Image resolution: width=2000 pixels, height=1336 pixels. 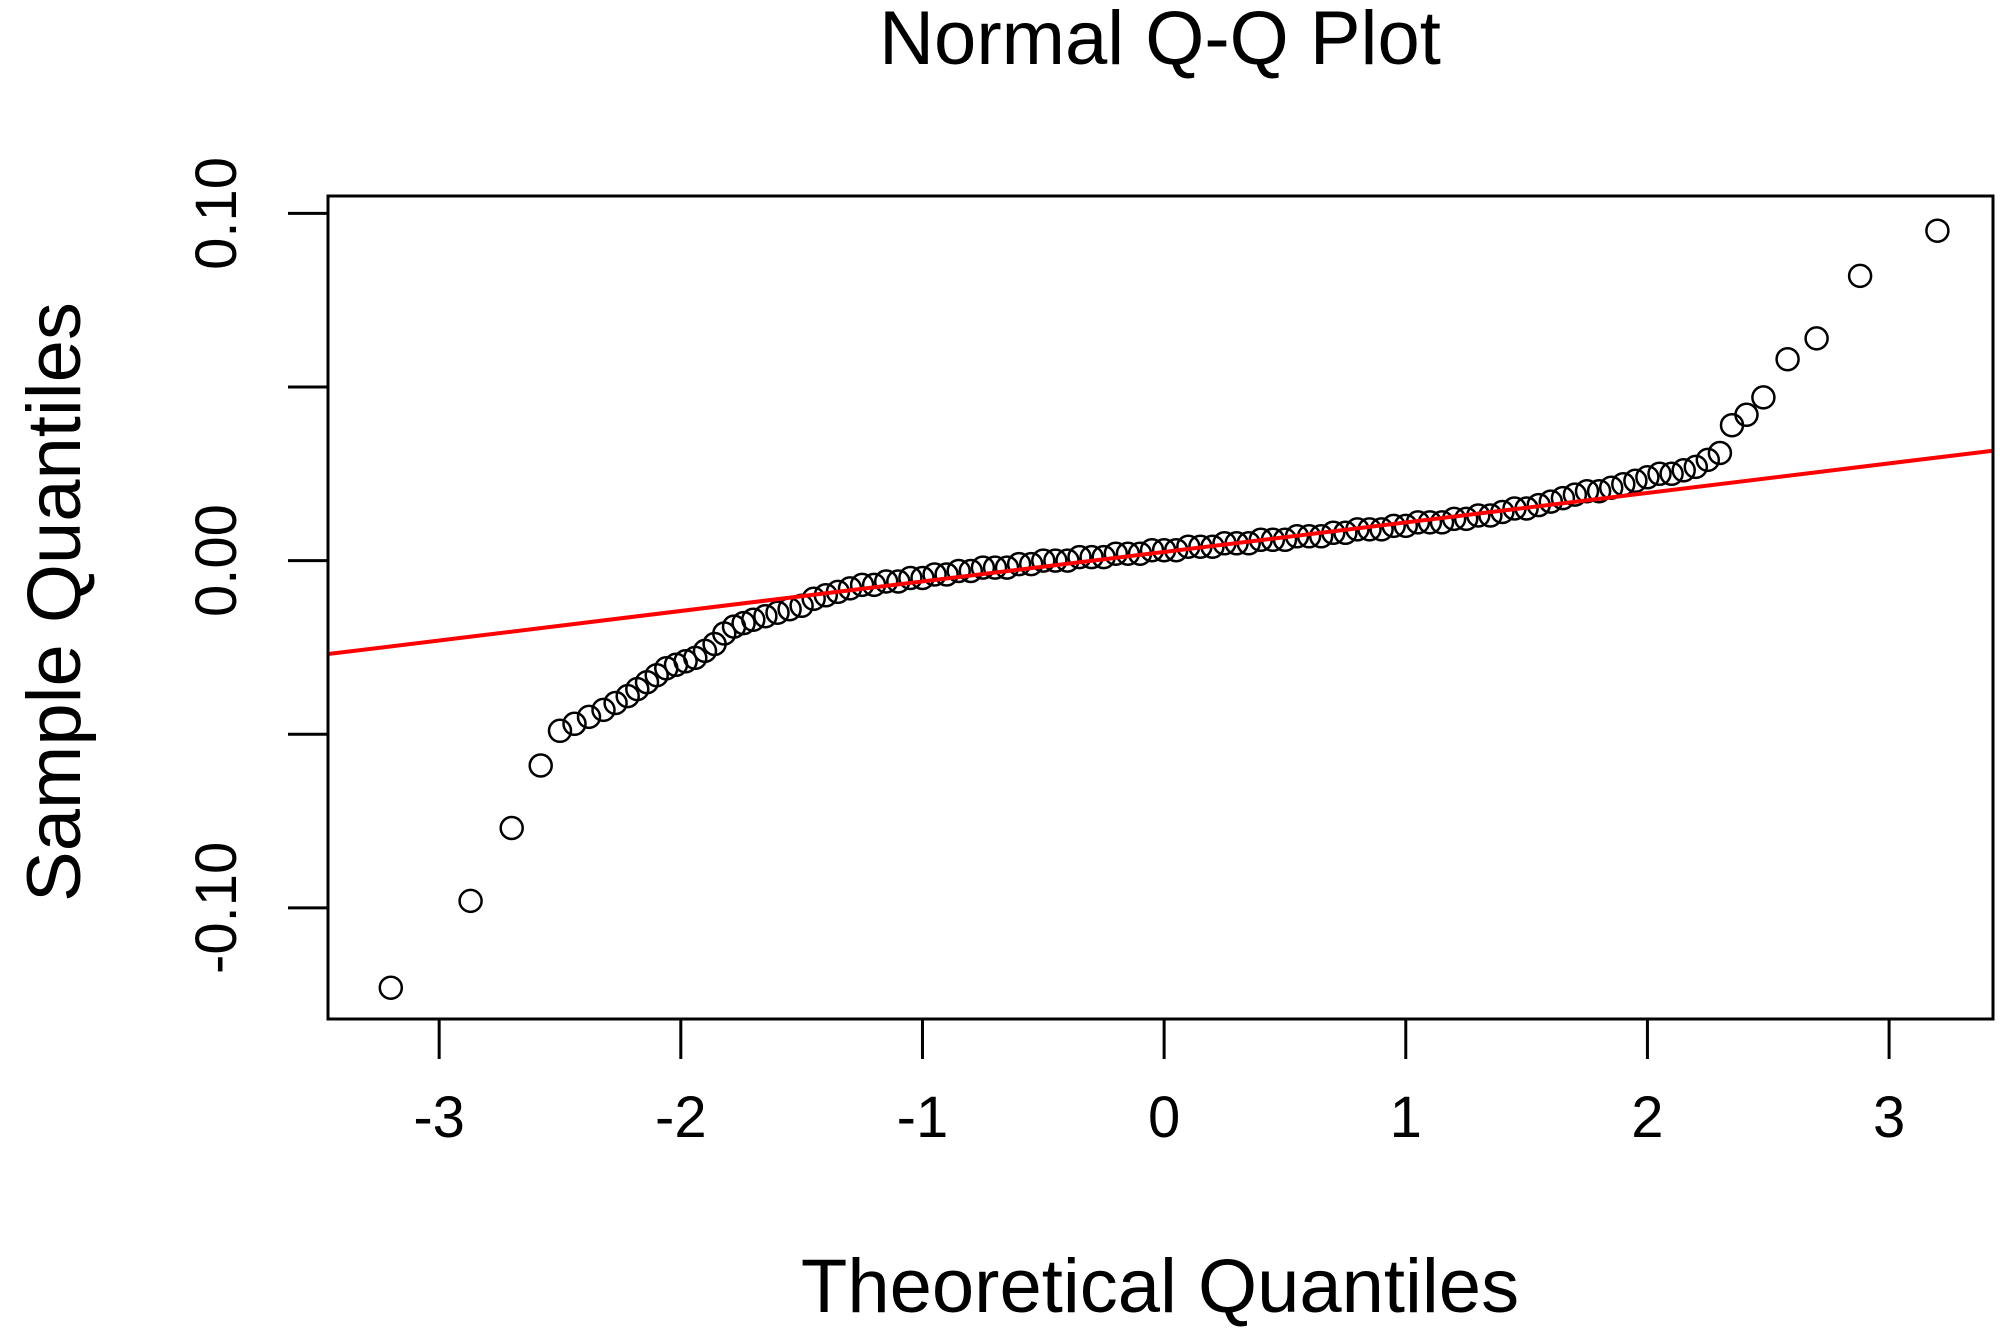 What do you see at coordinates (216, 213) in the screenshot?
I see `y-tick-label: 0.10` at bounding box center [216, 213].